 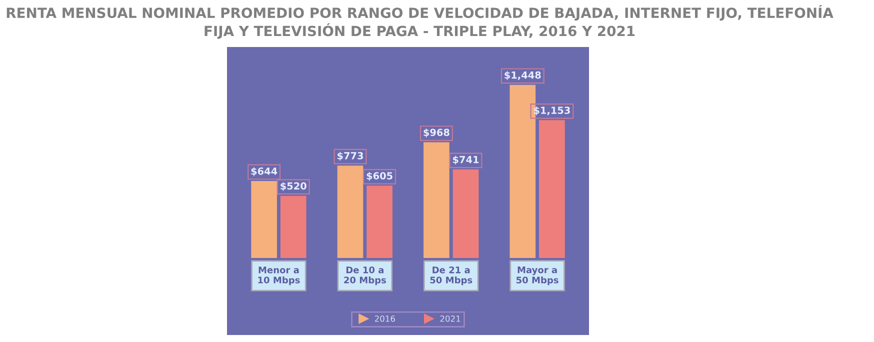 I want to click on x-tick-label: Mayor a 50 Mbps, so click(x=537, y=276).